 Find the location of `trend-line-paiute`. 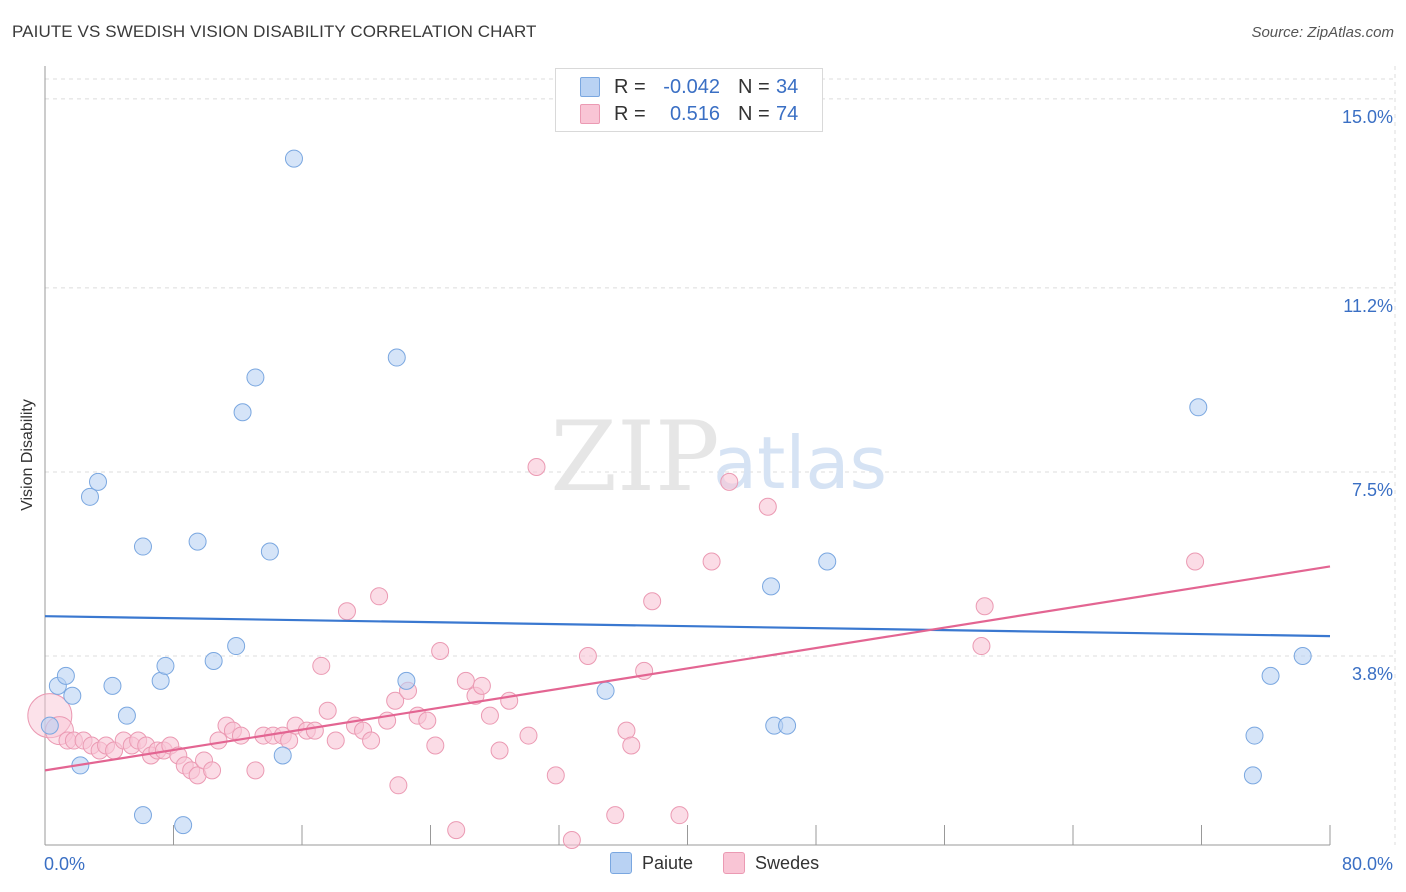

trend-line-paiute is located at coordinates (687, 626).